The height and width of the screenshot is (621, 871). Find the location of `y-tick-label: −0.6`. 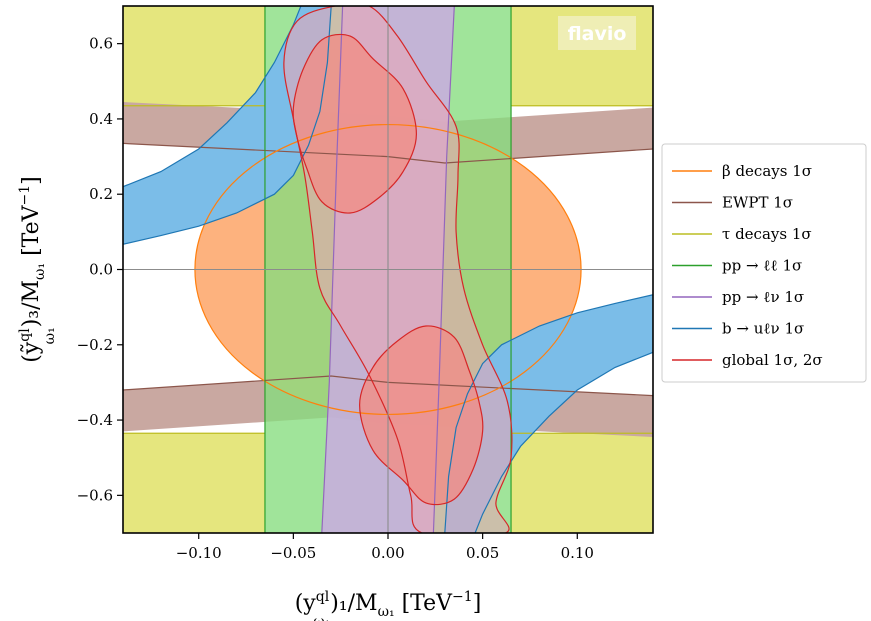

y-tick-label: −0.6 is located at coordinates (95, 495).